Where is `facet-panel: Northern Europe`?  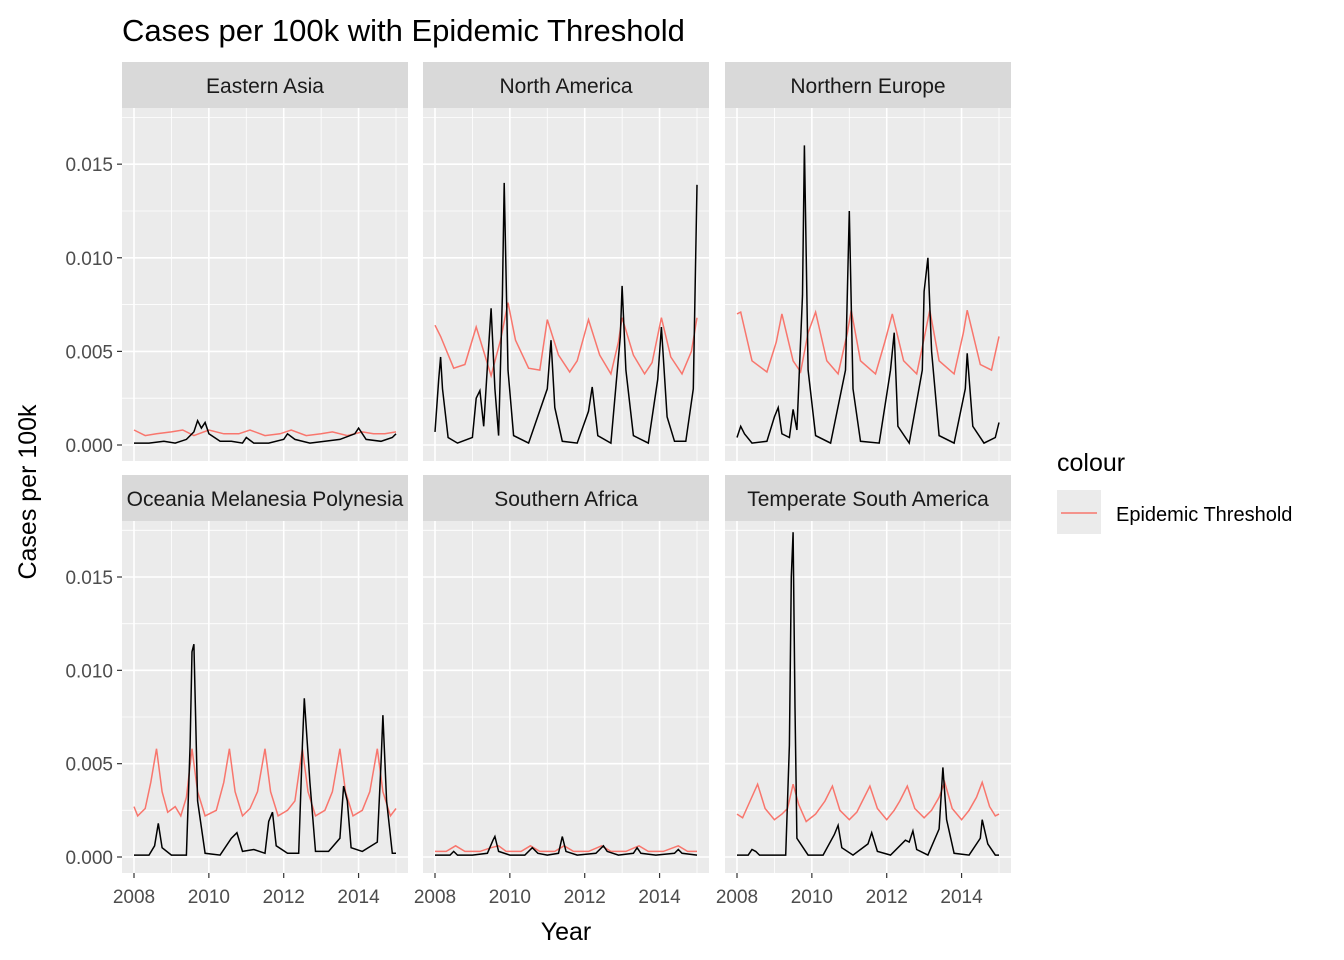 facet-panel: Northern Europe is located at coordinates (868, 261).